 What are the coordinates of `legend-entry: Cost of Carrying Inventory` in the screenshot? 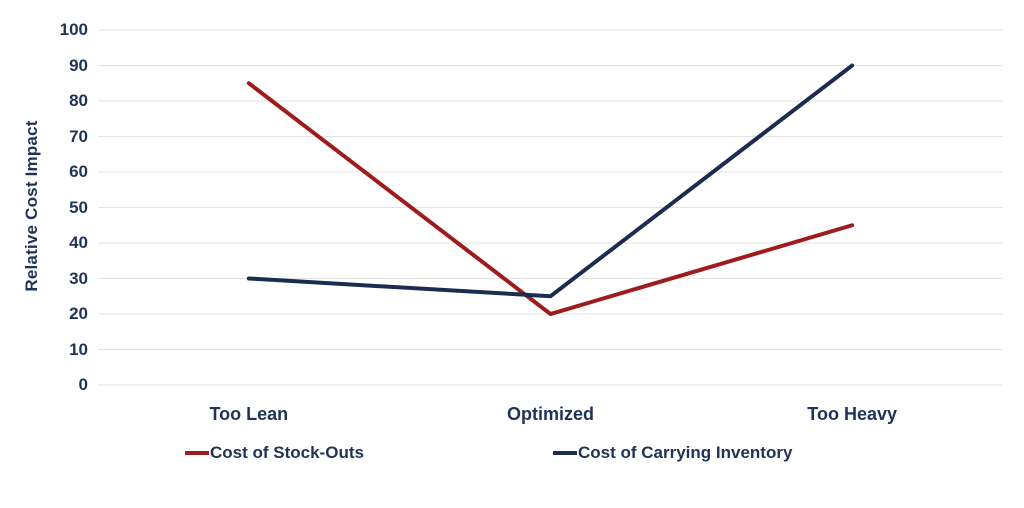 It's located at (672, 453).